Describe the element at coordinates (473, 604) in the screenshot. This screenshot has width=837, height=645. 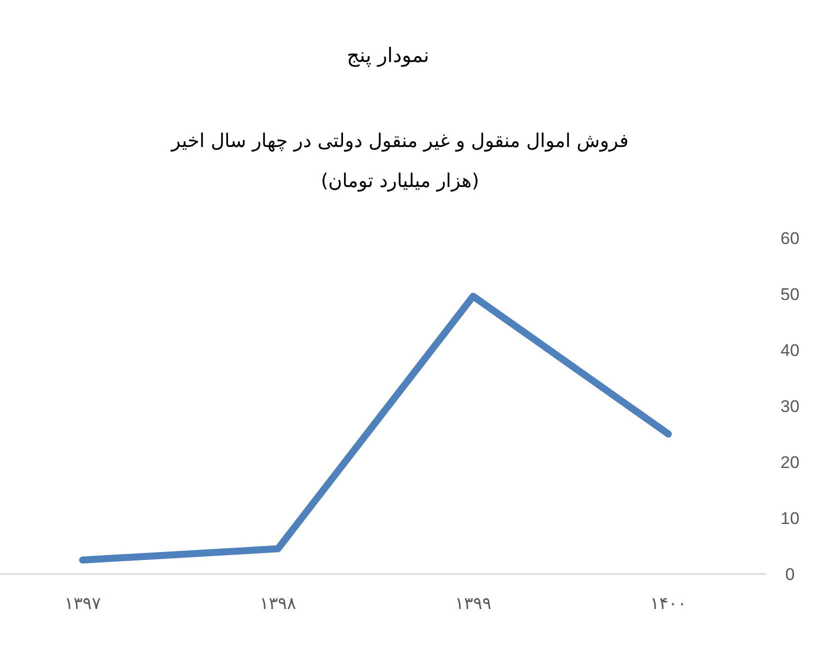
I see `x-tick-label: ۱۳۹۹` at that location.